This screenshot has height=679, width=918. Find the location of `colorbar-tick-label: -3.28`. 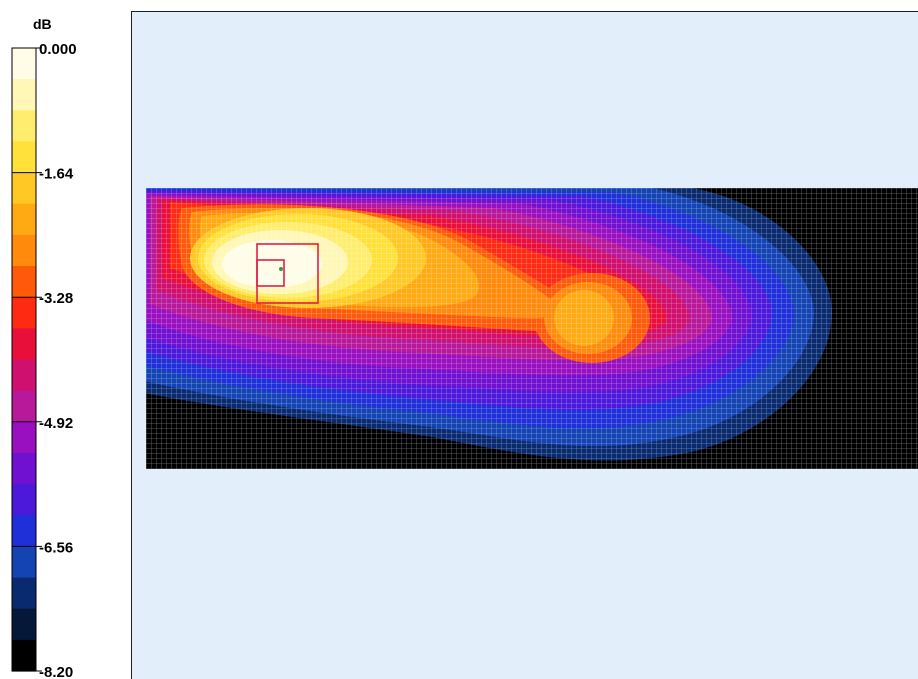

colorbar-tick-label: -3.28 is located at coordinates (56, 298).